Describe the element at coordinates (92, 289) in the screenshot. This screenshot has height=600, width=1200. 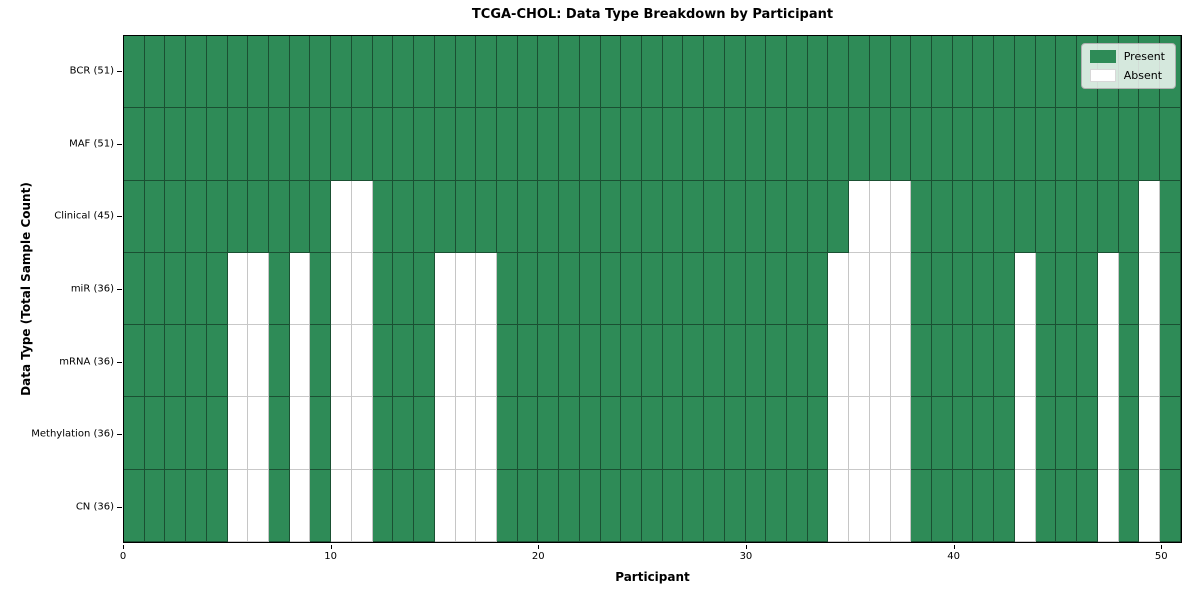
I see `y-tick-label: miR (36)` at that location.